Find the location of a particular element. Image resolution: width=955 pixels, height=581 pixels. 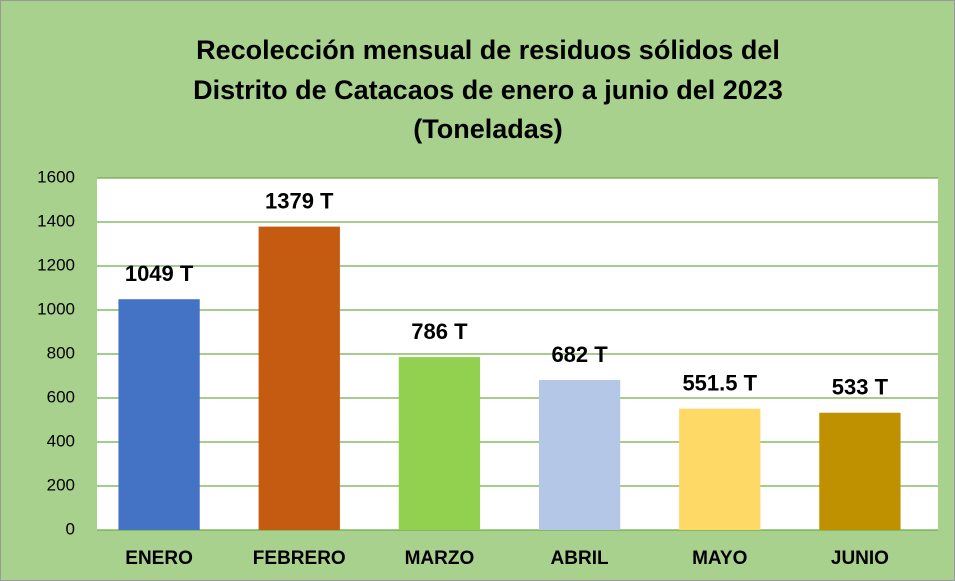

y-tick-label: 400 is located at coordinates (61, 440).